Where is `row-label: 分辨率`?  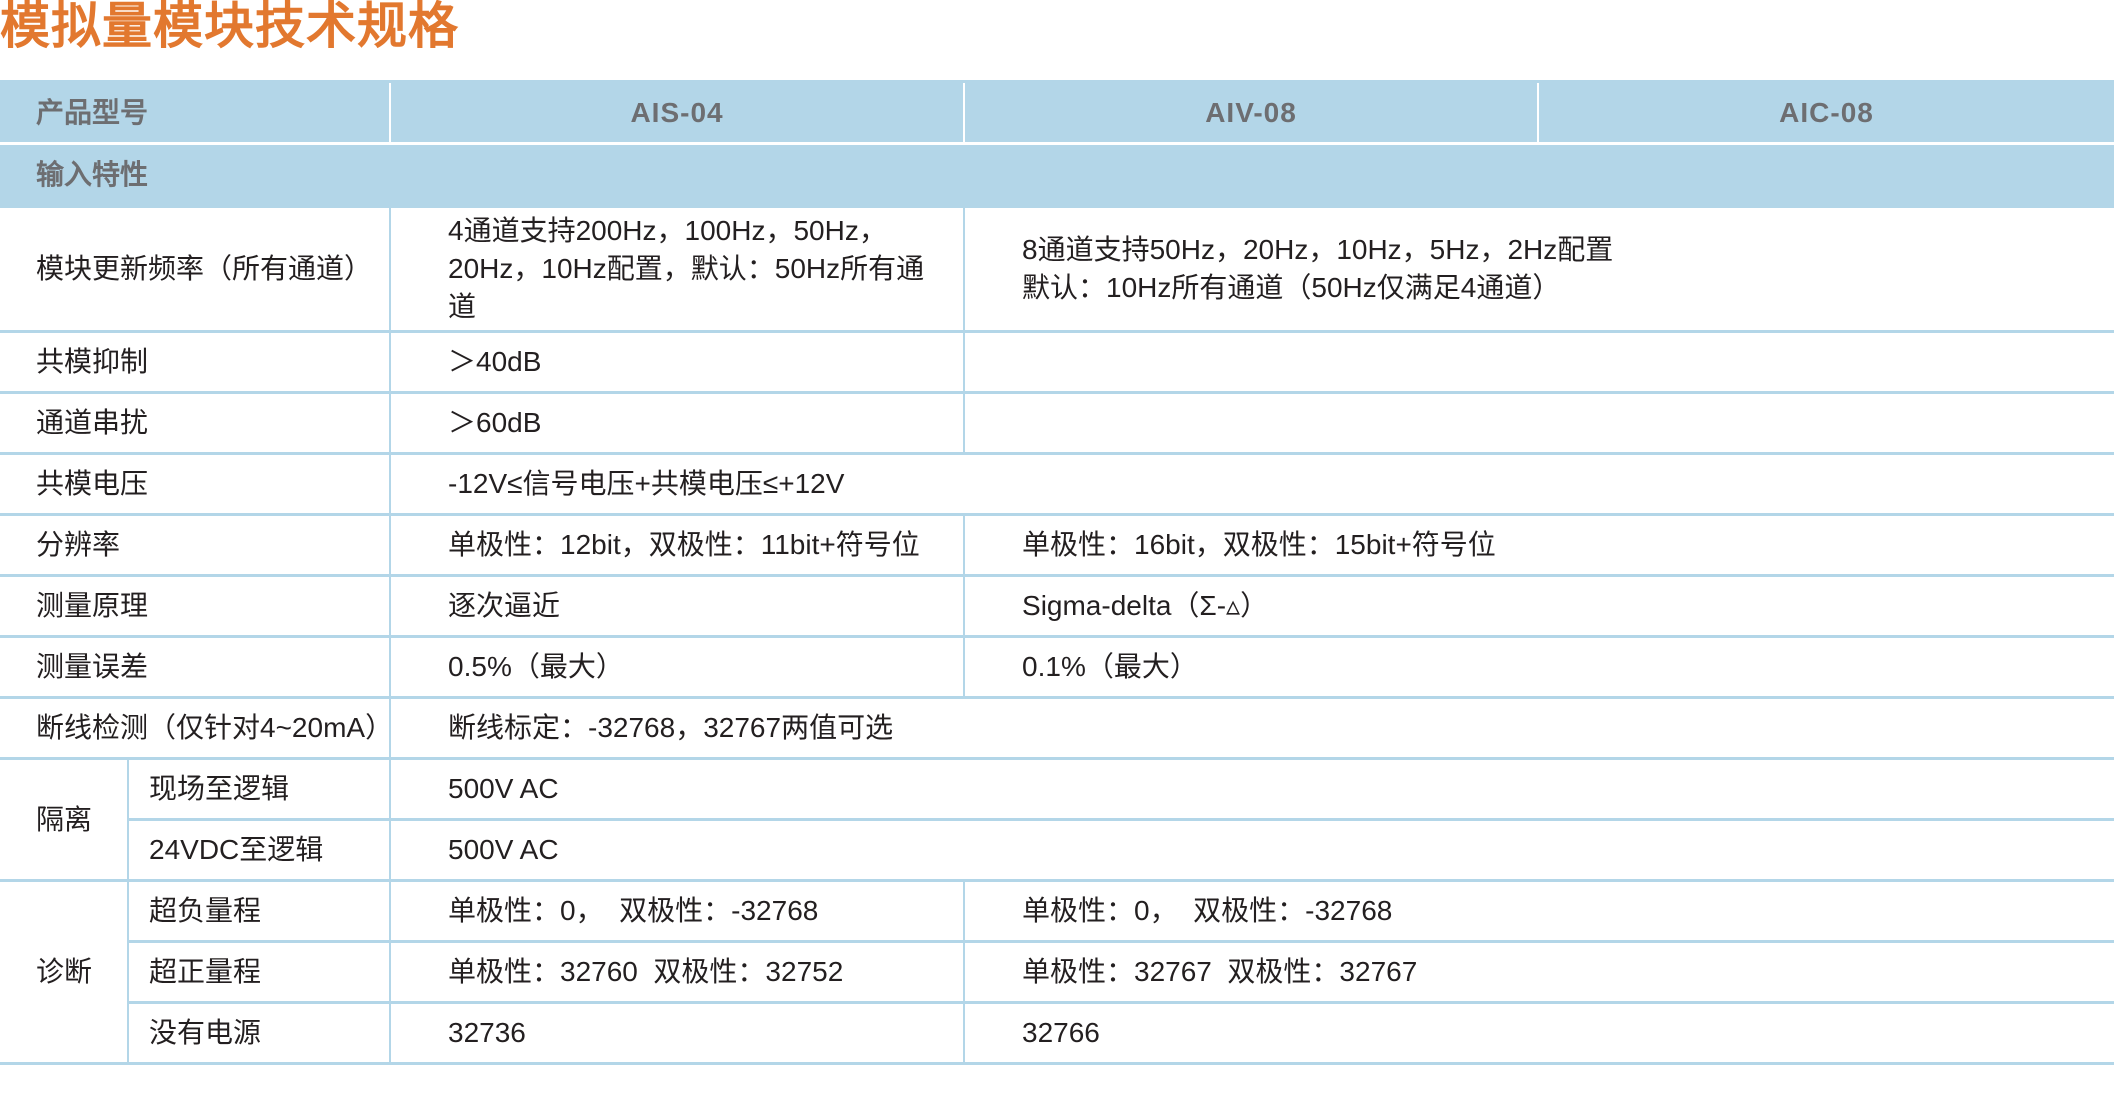 row-label: 分辨率 is located at coordinates (196, 545).